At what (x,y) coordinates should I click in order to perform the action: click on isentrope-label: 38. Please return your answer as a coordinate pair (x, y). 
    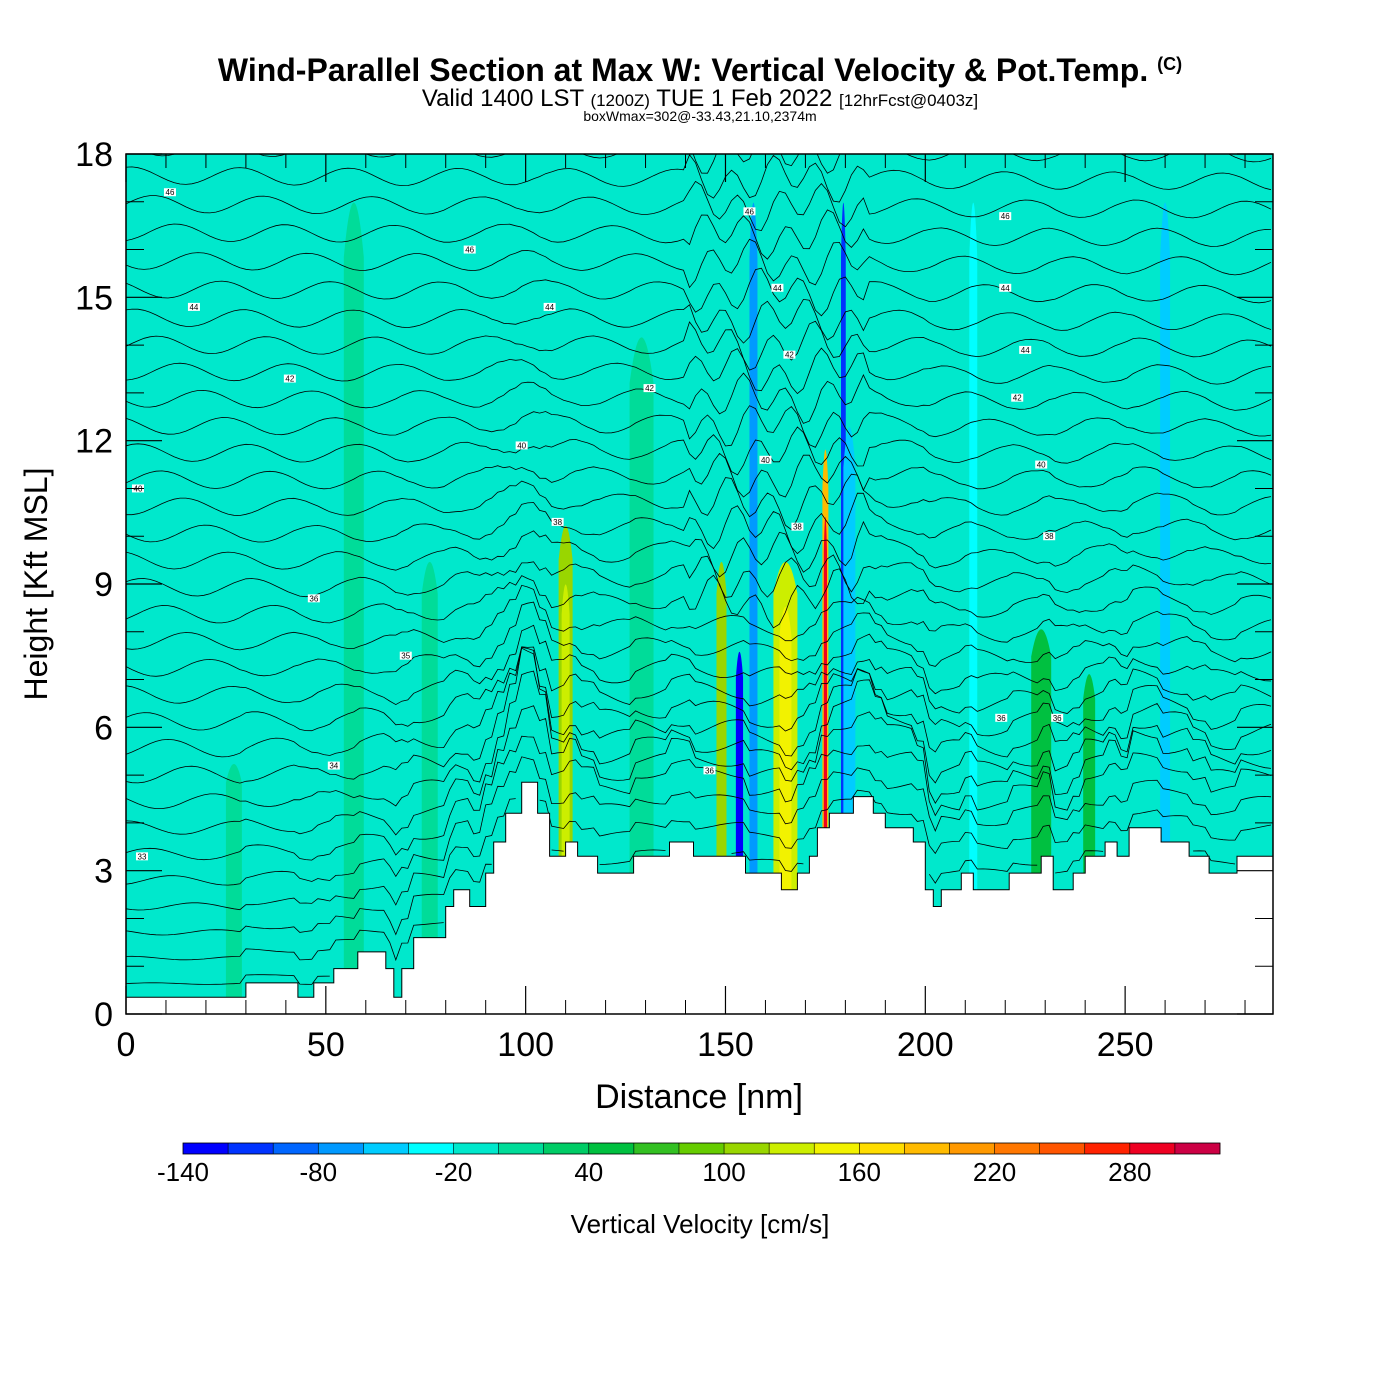
    Looking at the image, I should click on (797, 527).